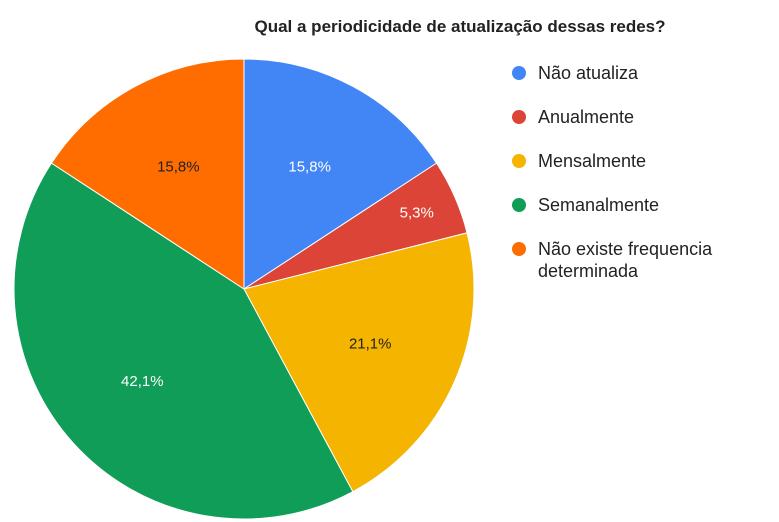  Describe the element at coordinates (370, 344) in the screenshot. I see `slice-label: 21,1%` at that location.